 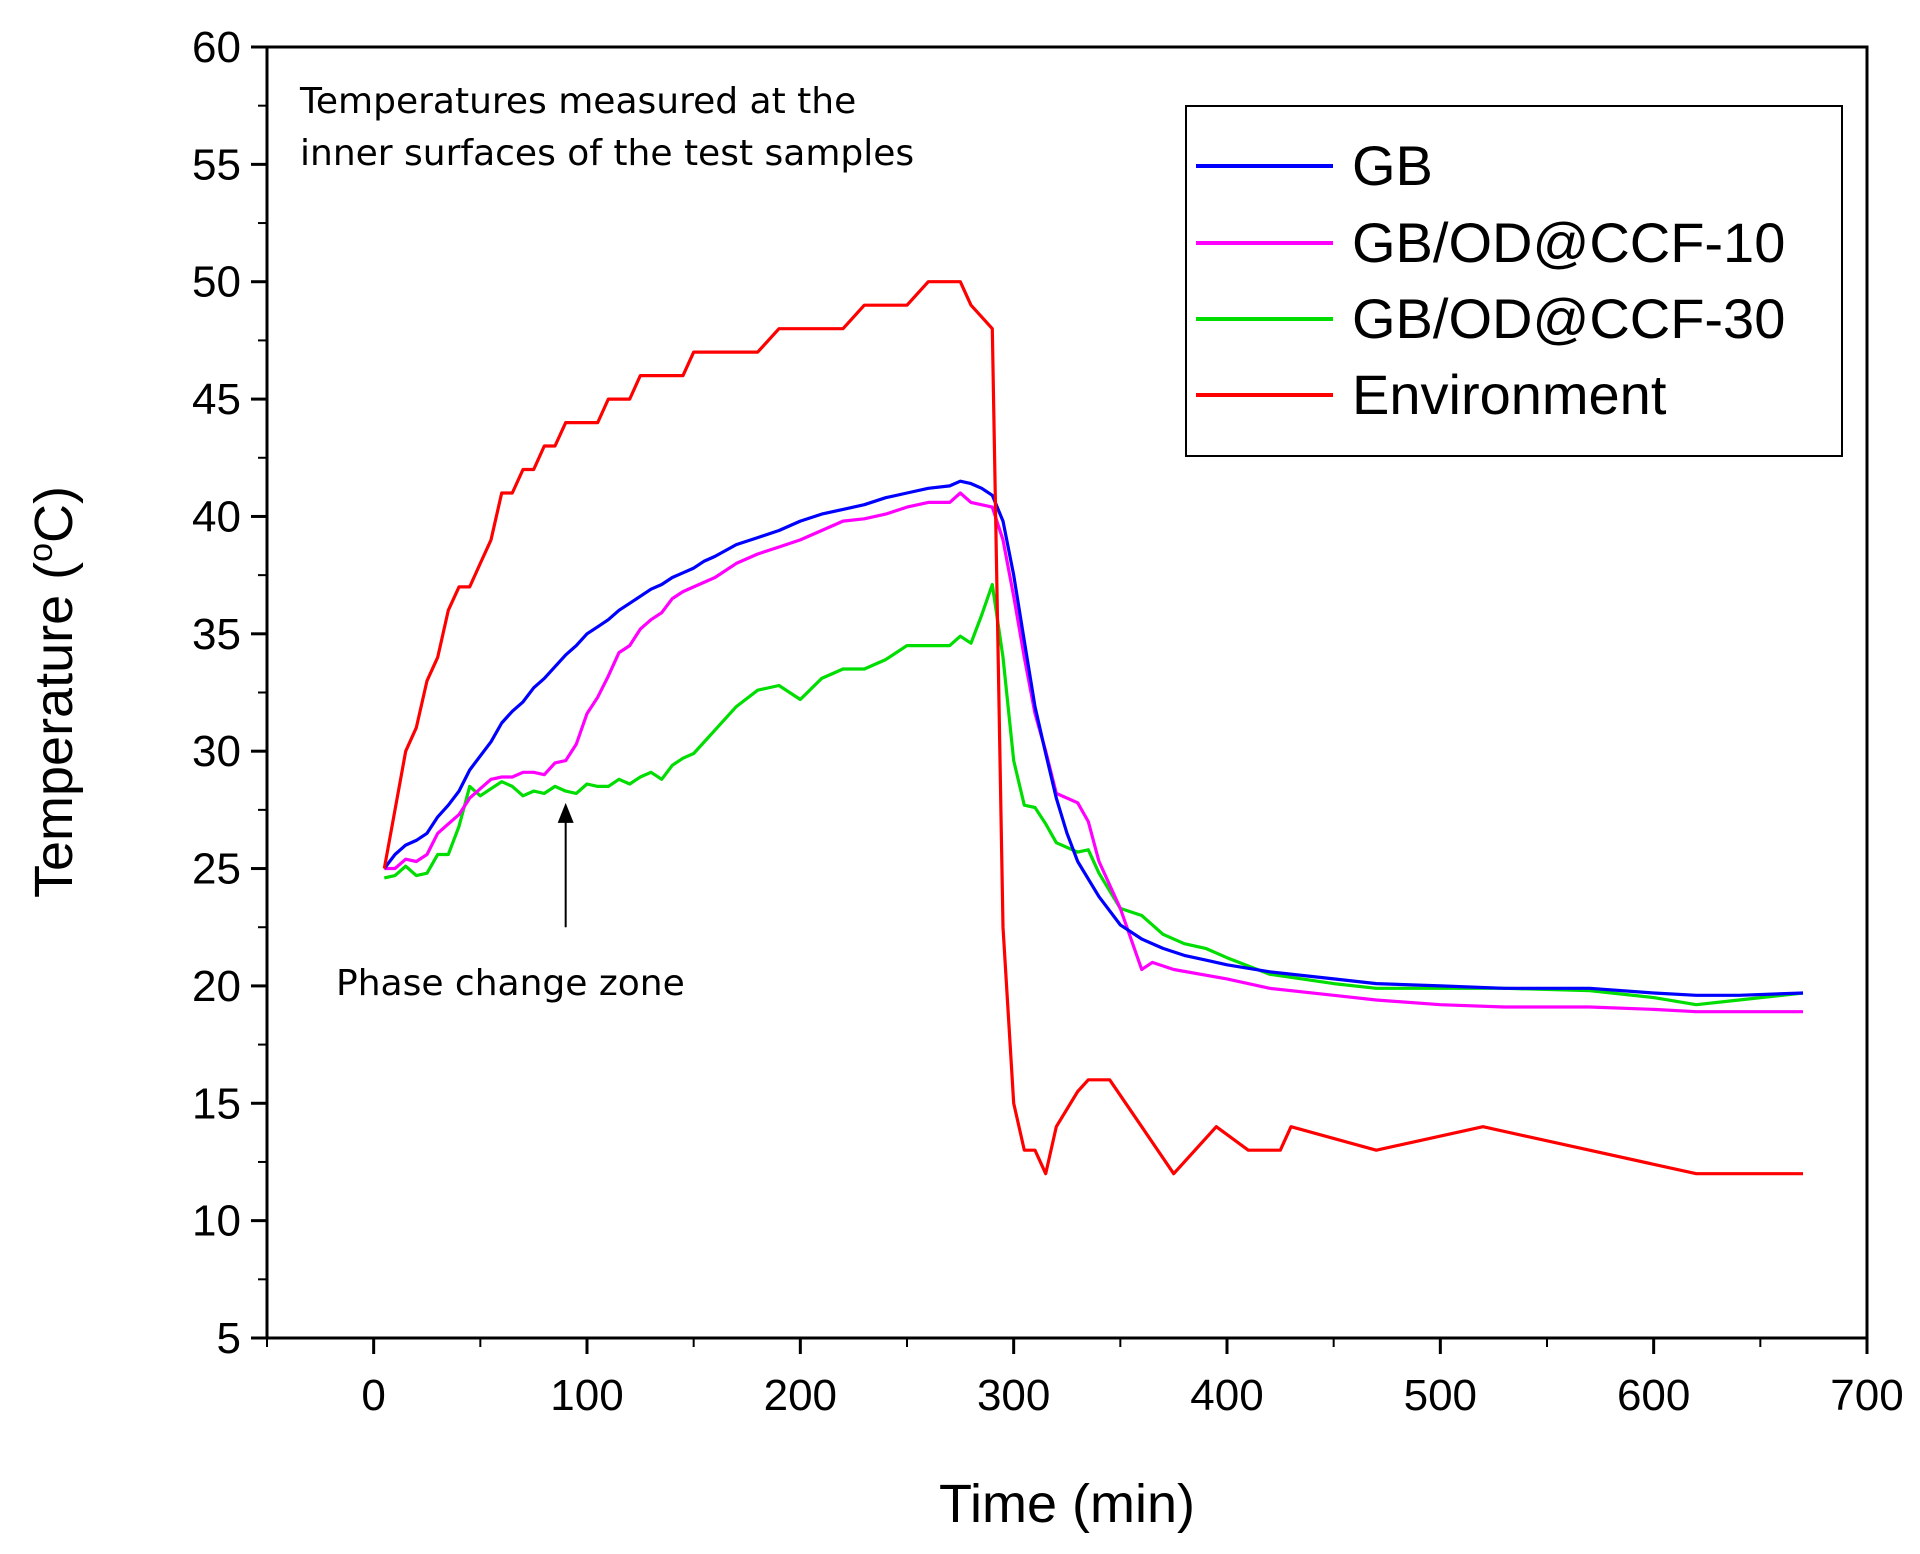 What do you see at coordinates (510, 903) in the screenshot?
I see `phase-change-annotation: Phase change zone` at bounding box center [510, 903].